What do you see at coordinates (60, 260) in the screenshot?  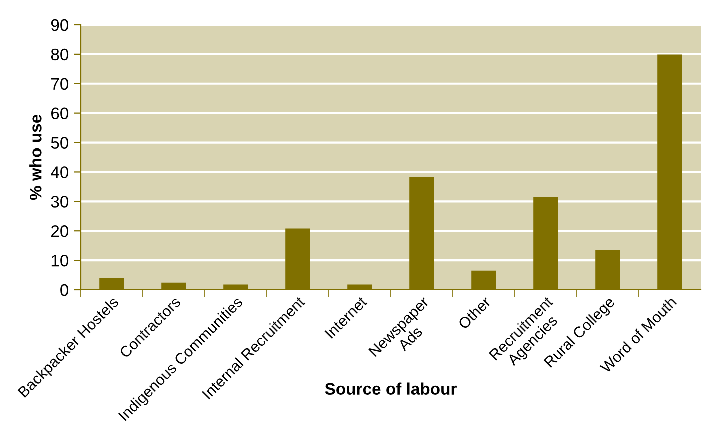 I see `y-tick-label: 10` at bounding box center [60, 260].